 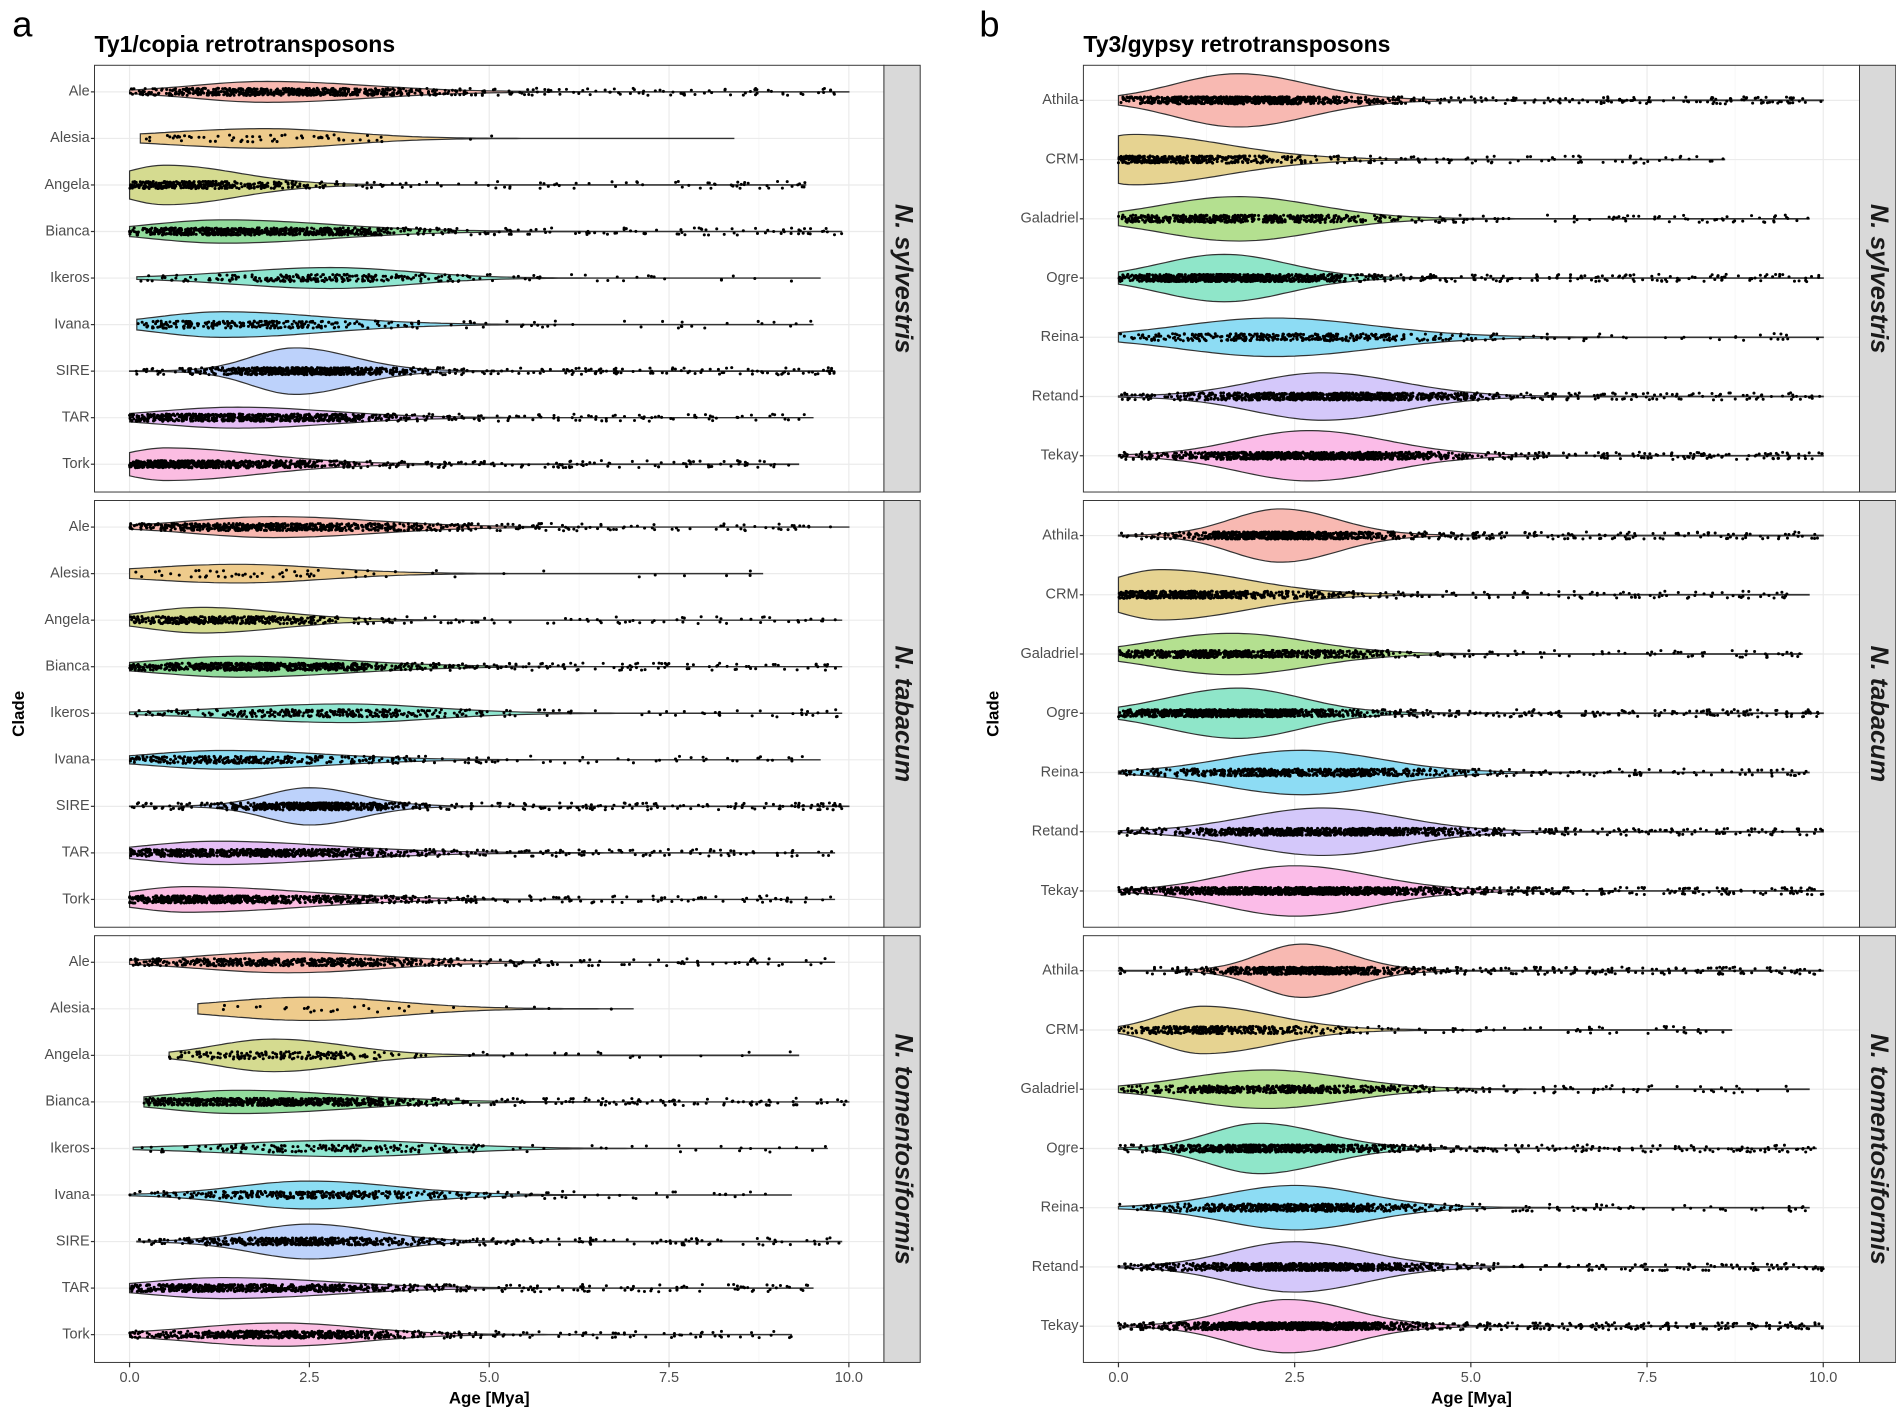 I want to click on y-tick-label: Ale, so click(x=79, y=92).